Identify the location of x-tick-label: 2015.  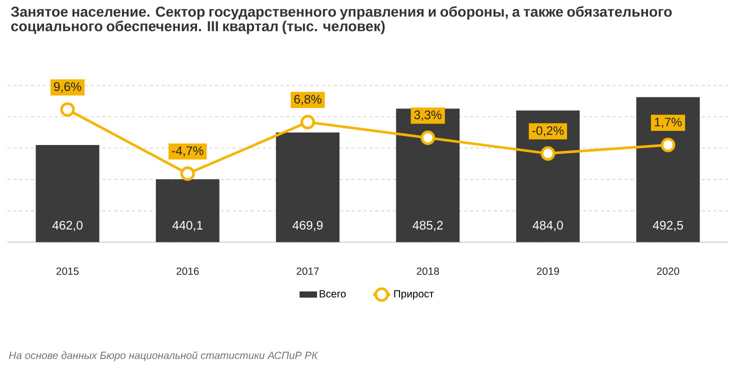
(67, 271).